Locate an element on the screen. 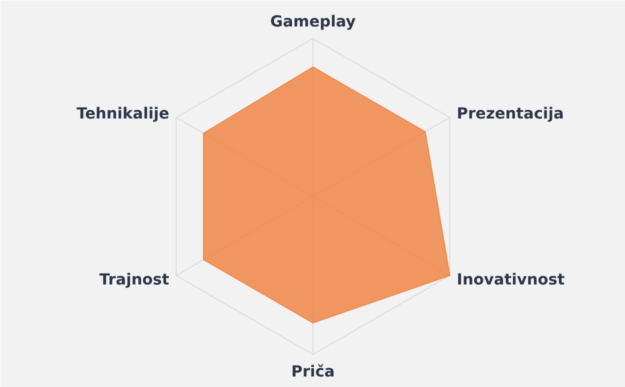  spoke-label: Prezentacija is located at coordinates (510, 113).